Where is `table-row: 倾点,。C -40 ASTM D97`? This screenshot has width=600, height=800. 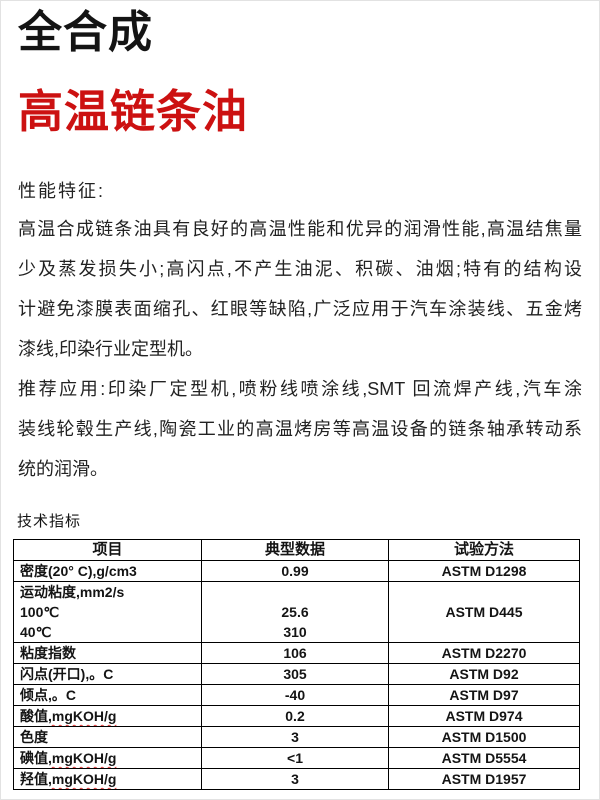 table-row: 倾点,。C -40 ASTM D97 is located at coordinates (296, 695).